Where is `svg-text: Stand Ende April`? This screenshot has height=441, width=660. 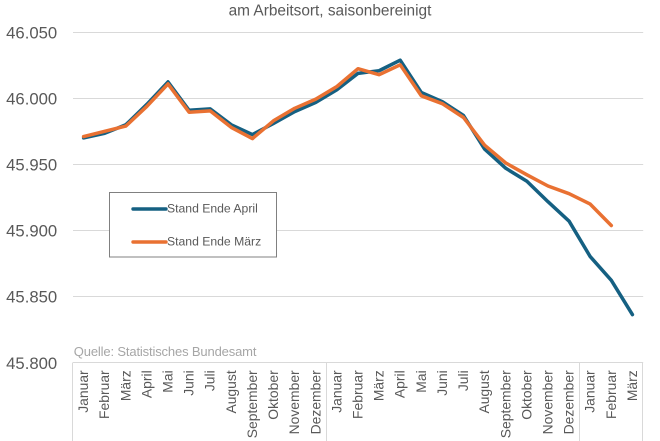 svg-text: Stand Ende April is located at coordinates (212, 208).